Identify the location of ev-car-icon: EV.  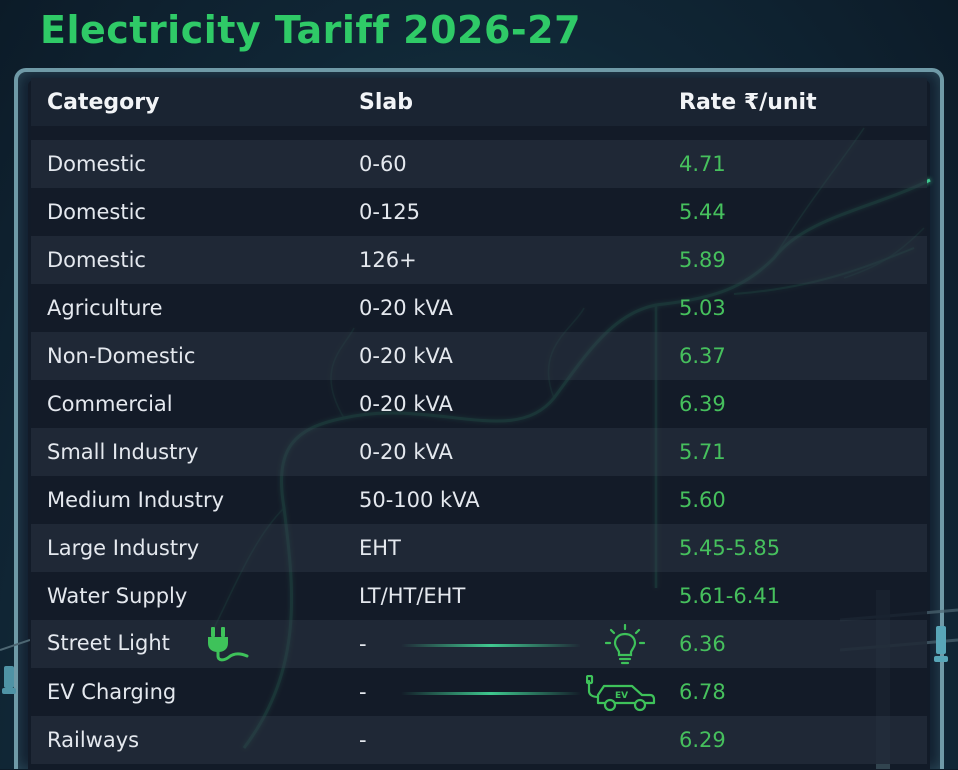
(621, 693).